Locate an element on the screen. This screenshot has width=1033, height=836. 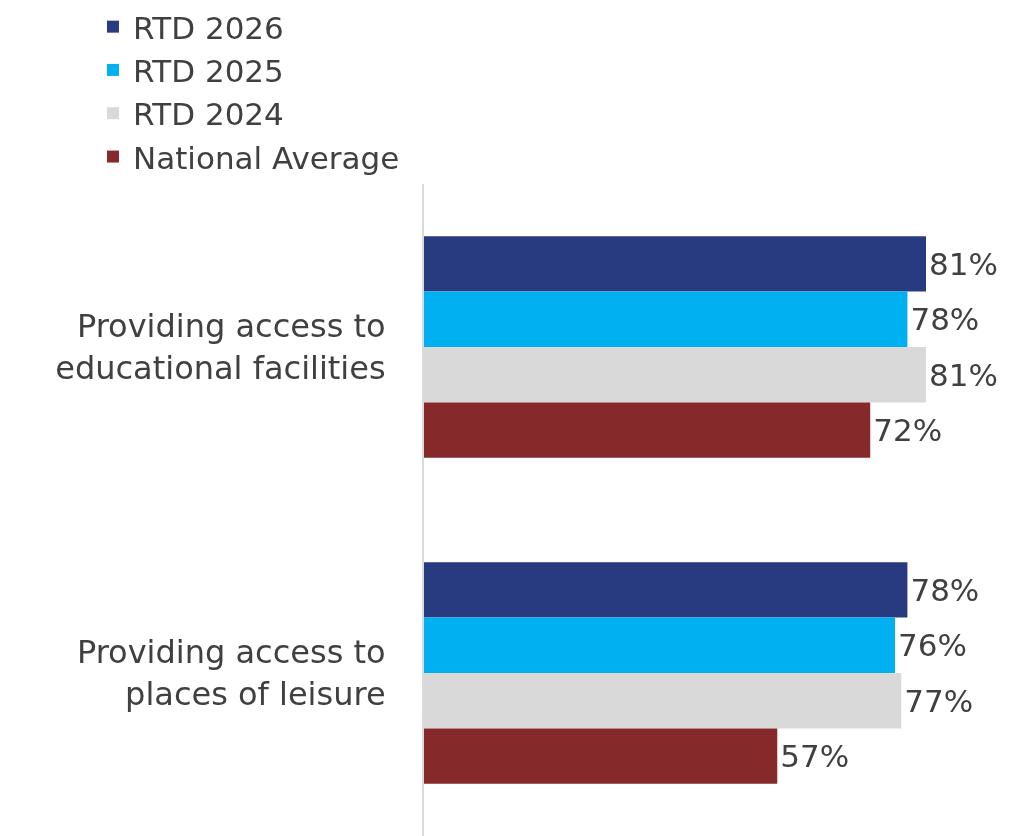
y-tick-label: Providing access to places of leisure is located at coordinates (231, 673).